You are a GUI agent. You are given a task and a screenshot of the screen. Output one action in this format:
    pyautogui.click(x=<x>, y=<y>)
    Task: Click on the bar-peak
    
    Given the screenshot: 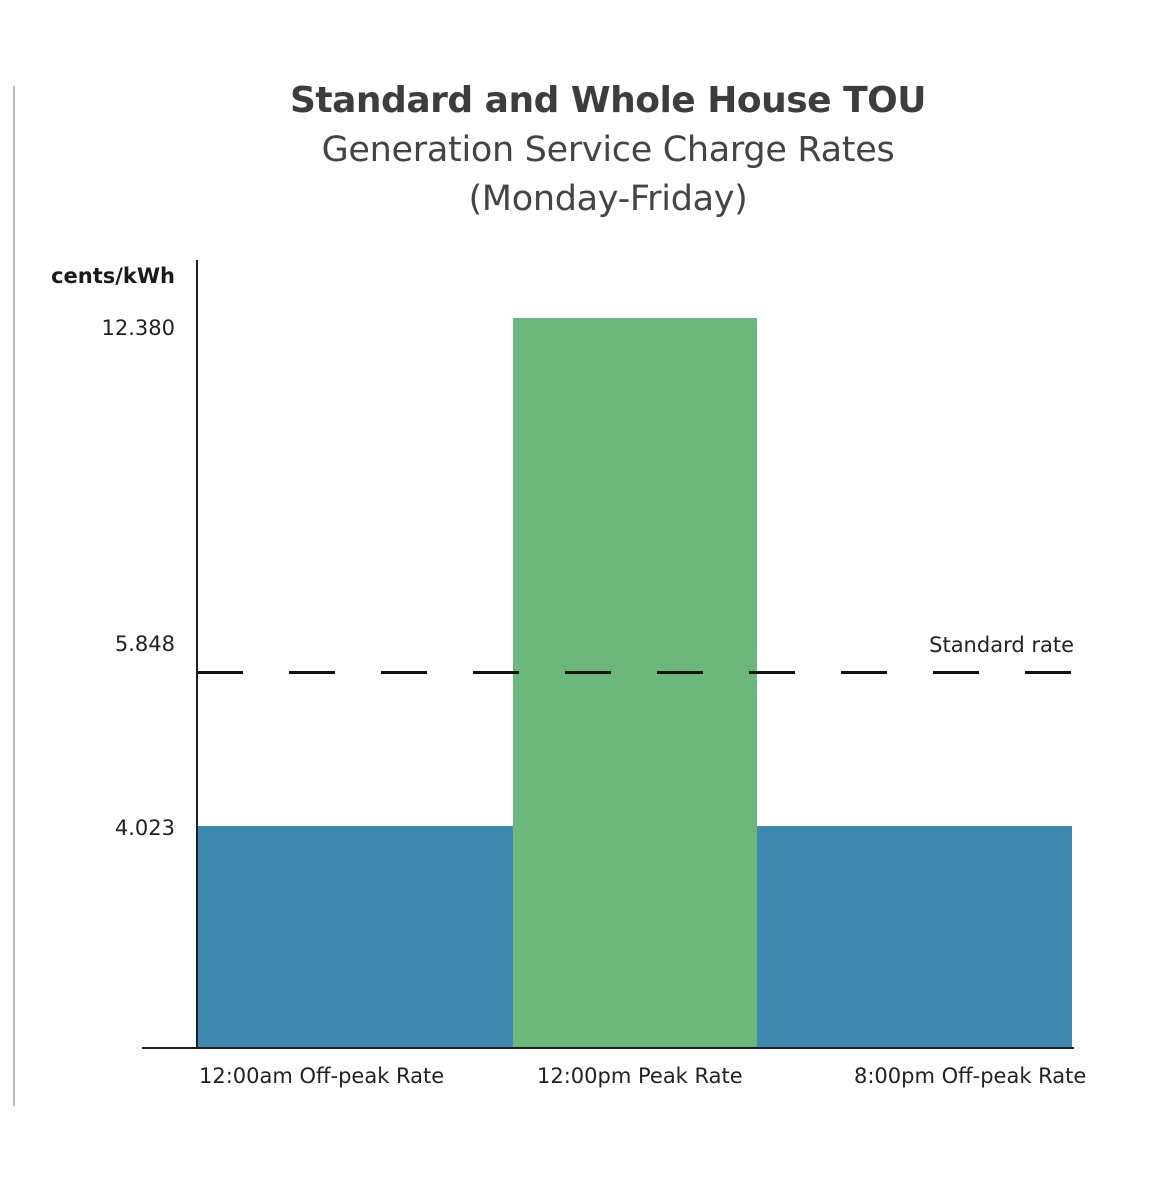 What is the action you would take?
    pyautogui.click(x=635, y=683)
    